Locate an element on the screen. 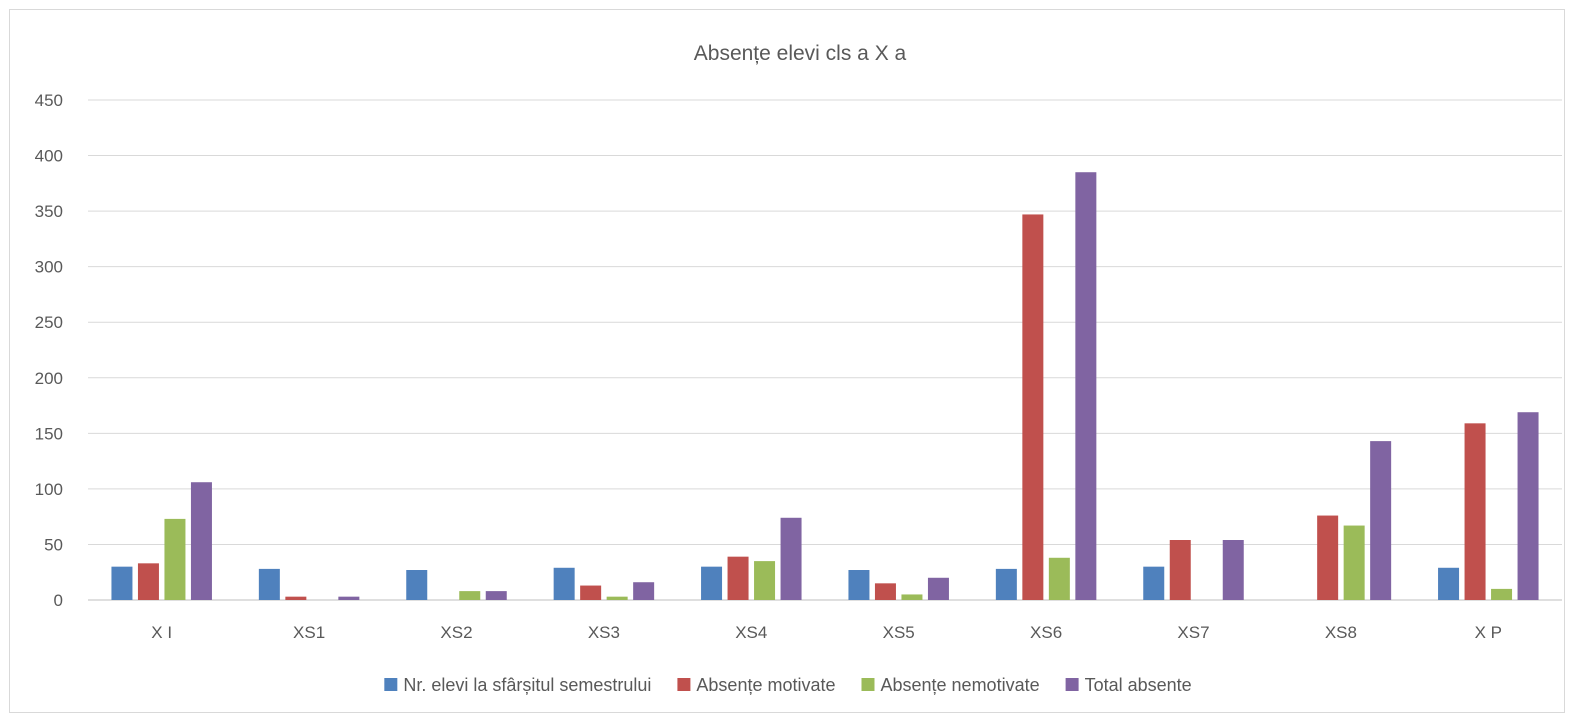 This screenshot has width=1575, height=720. legend-item-2: Absențe motivate is located at coordinates (756, 685).